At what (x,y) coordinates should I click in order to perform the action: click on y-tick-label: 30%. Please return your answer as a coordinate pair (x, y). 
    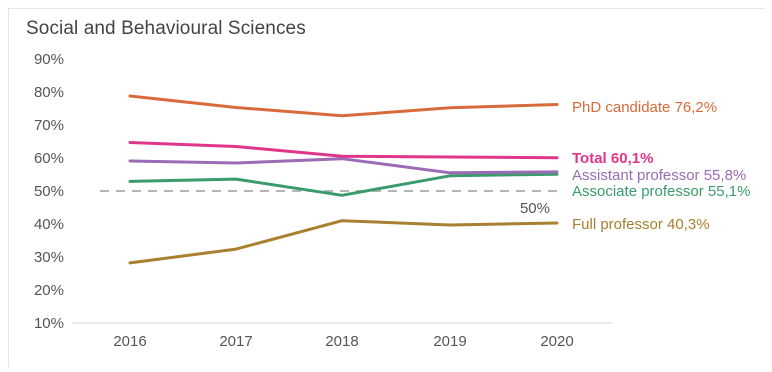
    Looking at the image, I should click on (49, 257).